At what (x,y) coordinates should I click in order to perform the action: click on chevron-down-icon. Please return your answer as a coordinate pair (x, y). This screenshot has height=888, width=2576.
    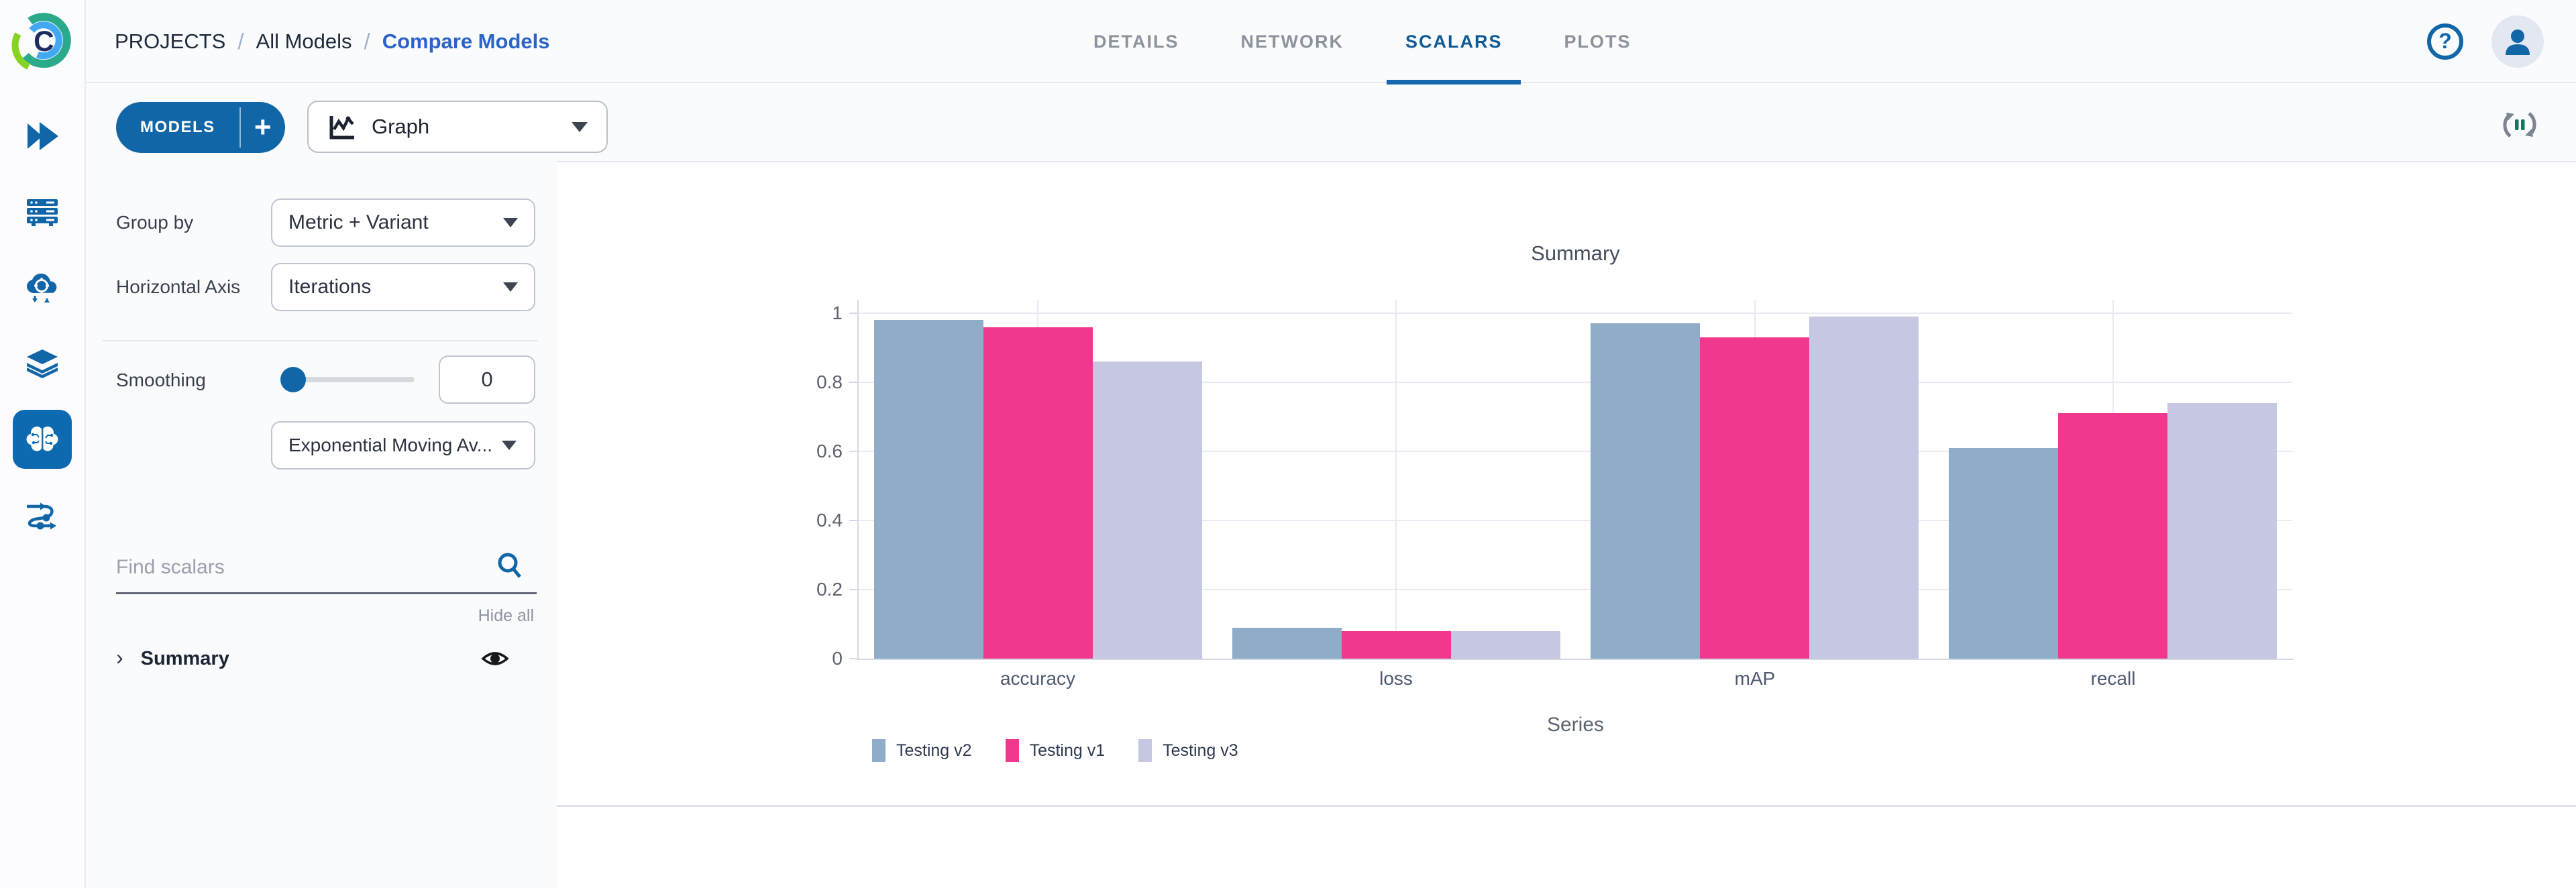
    Looking at the image, I should click on (510, 222).